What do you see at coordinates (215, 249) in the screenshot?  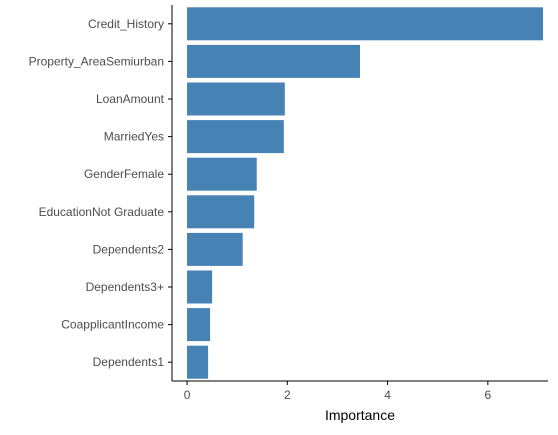 I see `bar-dependents2` at bounding box center [215, 249].